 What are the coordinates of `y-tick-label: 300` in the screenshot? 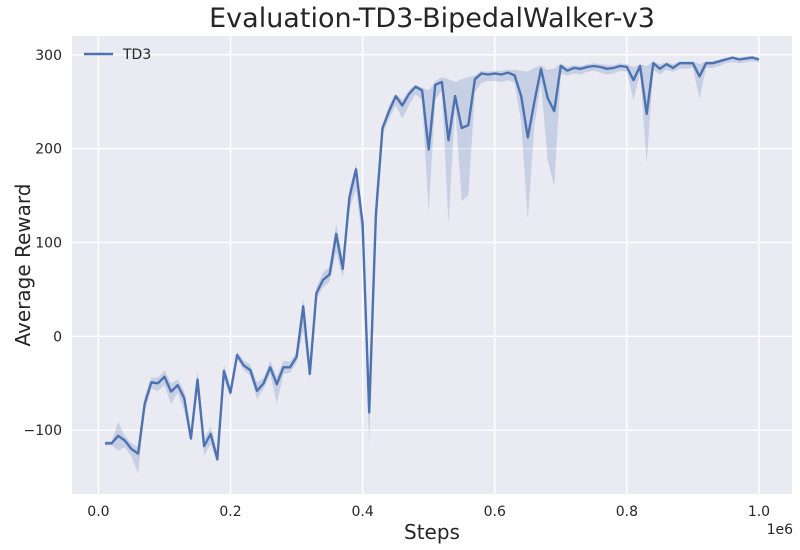 It's located at (48, 56).